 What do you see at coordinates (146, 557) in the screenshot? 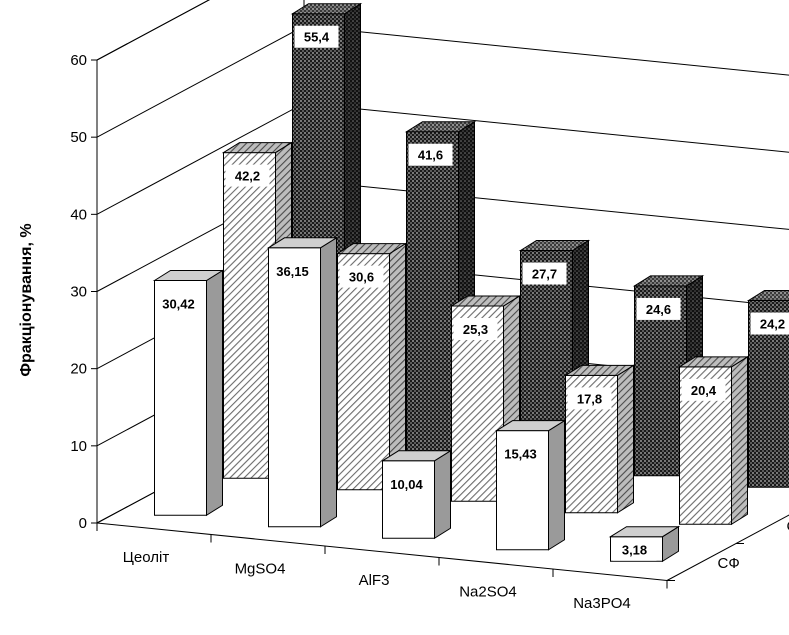
I see `category-label: Цеоліт` at bounding box center [146, 557].